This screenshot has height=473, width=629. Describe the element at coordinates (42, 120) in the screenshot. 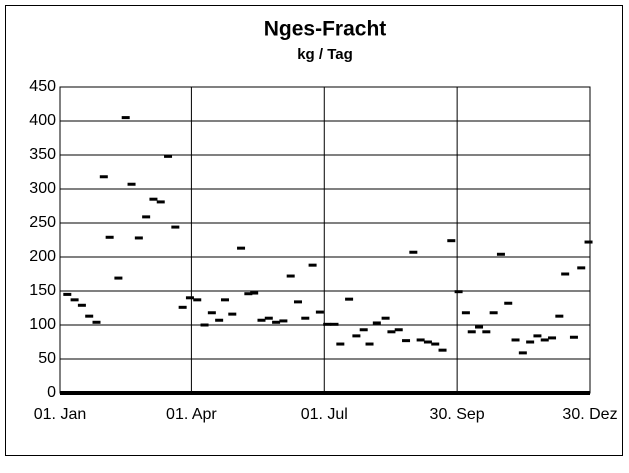

I see `y-tick-label: 400` at that location.